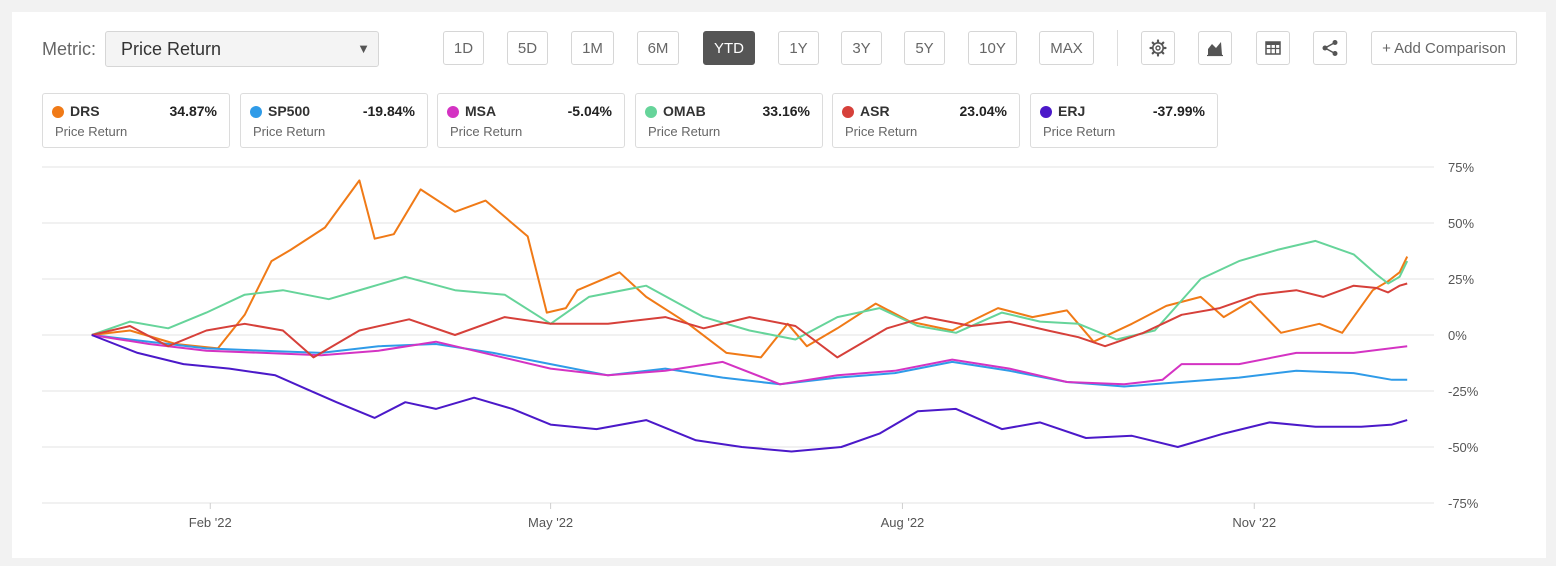 Image resolution: width=1556 pixels, height=566 pixels. I want to click on gear-icon, so click(1158, 48).